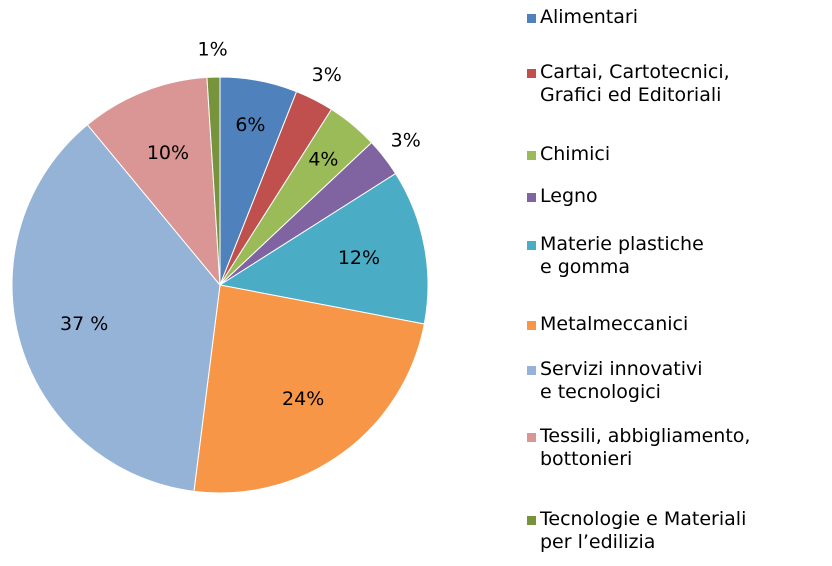 This screenshot has height=566, width=832. What do you see at coordinates (622, 255) in the screenshot?
I see `legend-label: Materie plastiche e gomma` at bounding box center [622, 255].